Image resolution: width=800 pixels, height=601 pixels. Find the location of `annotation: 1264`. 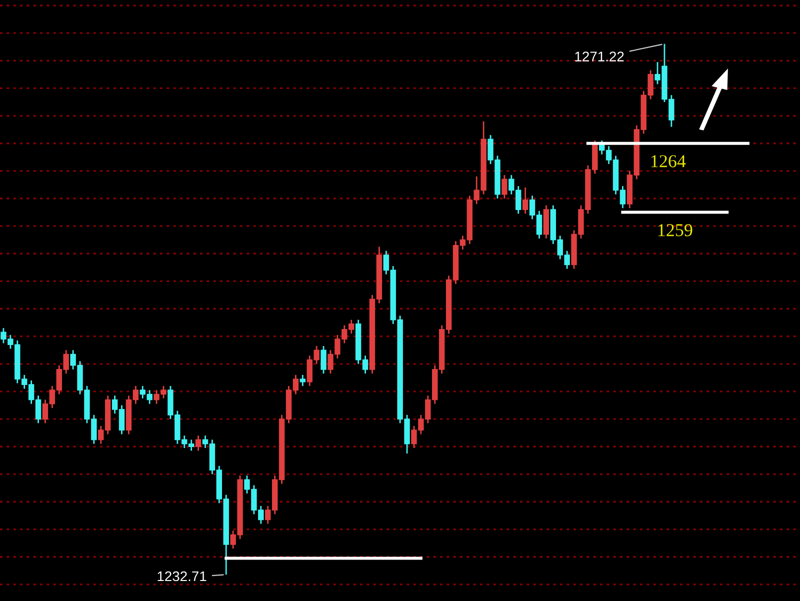

annotation: 1264 is located at coordinates (668, 161).